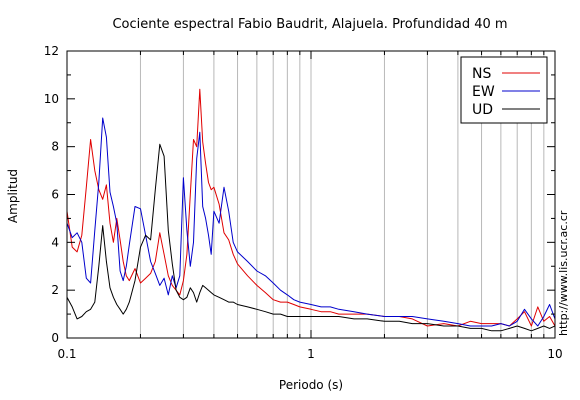  Describe the element at coordinates (55, 147) in the screenshot. I see `y-tick-label: 8` at that location.